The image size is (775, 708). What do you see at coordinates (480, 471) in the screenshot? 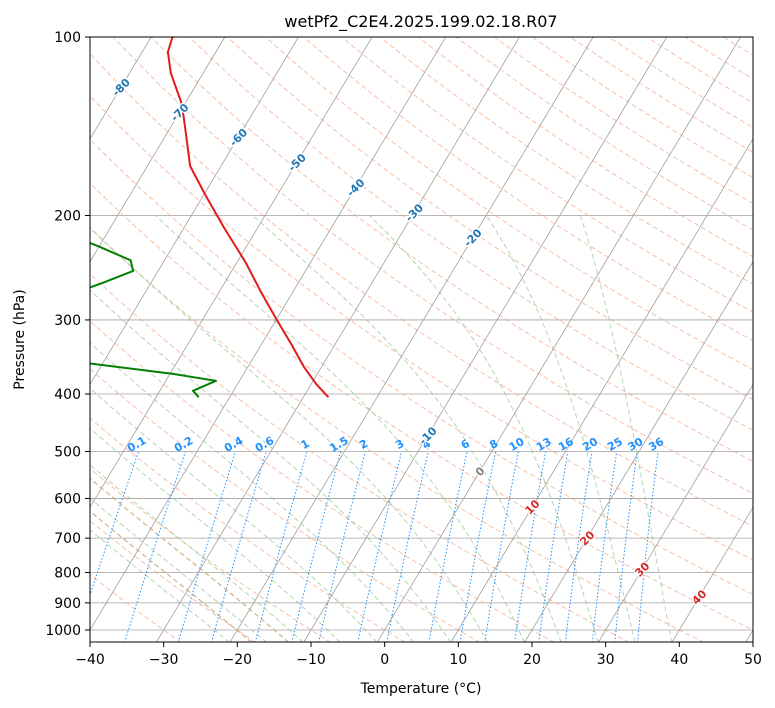
I see `isotherm-zero-label: 0` at bounding box center [480, 471].